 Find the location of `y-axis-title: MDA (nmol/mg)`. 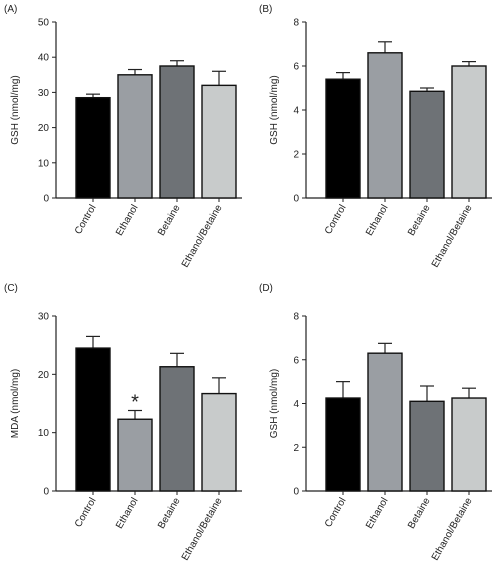

y-axis-title: MDA (nmol/mg) is located at coordinates (15, 403).